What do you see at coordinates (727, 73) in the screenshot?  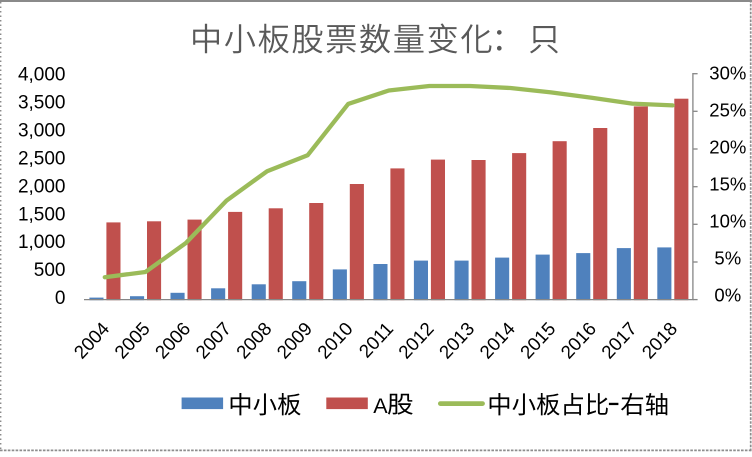 I see `svg-text: 30%` at bounding box center [727, 73].